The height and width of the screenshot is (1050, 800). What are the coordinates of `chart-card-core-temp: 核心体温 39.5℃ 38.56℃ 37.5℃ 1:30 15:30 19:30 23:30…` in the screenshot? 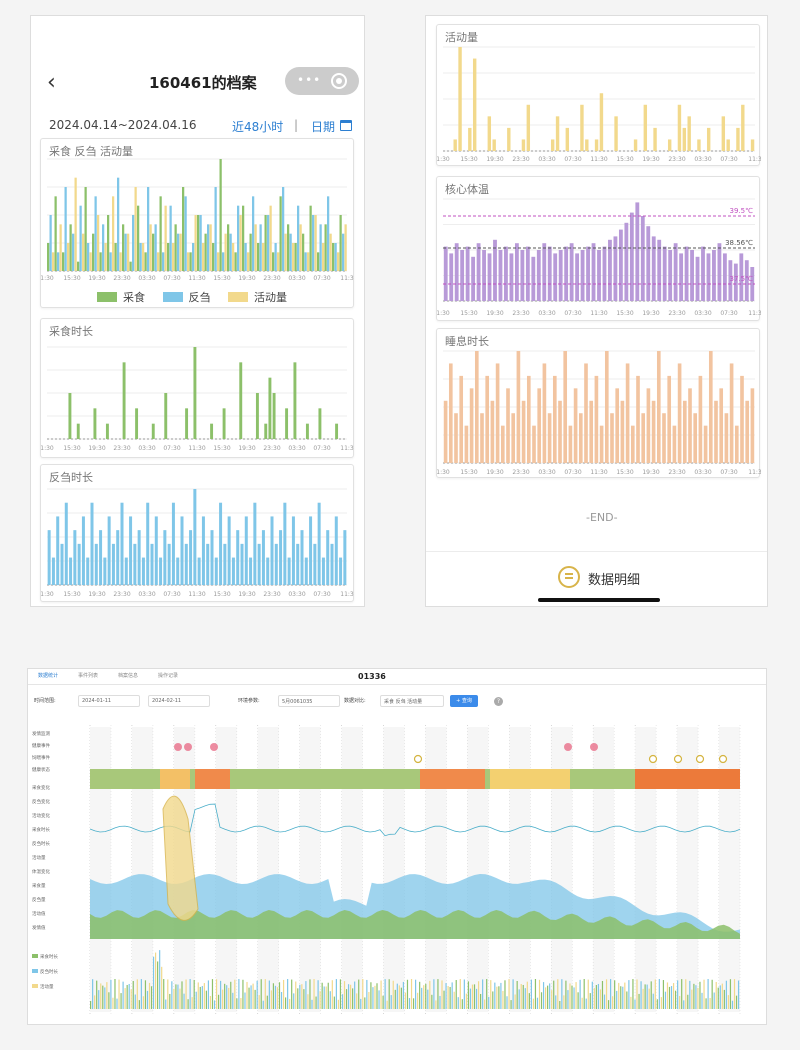 It's located at (598, 248).